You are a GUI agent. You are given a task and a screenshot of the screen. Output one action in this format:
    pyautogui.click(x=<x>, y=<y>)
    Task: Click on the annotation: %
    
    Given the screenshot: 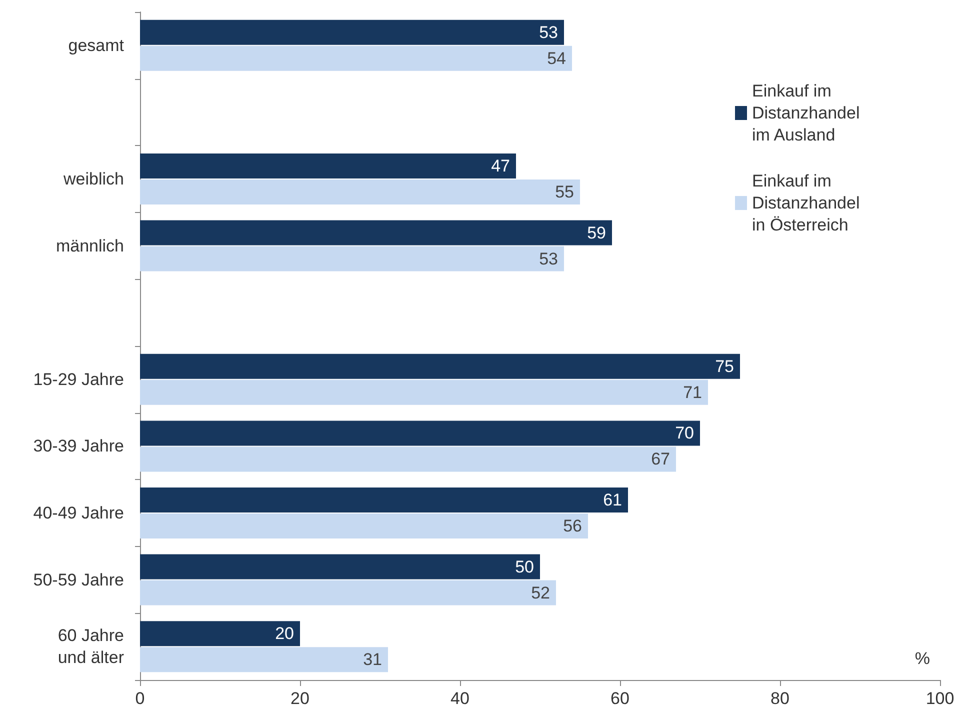 What is the action you would take?
    pyautogui.click(x=922, y=658)
    